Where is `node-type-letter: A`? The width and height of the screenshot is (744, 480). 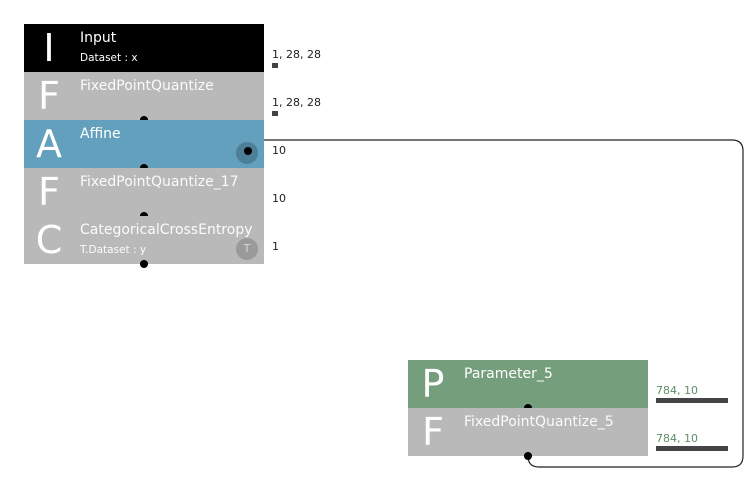 node-type-letter: A is located at coordinates (49, 144).